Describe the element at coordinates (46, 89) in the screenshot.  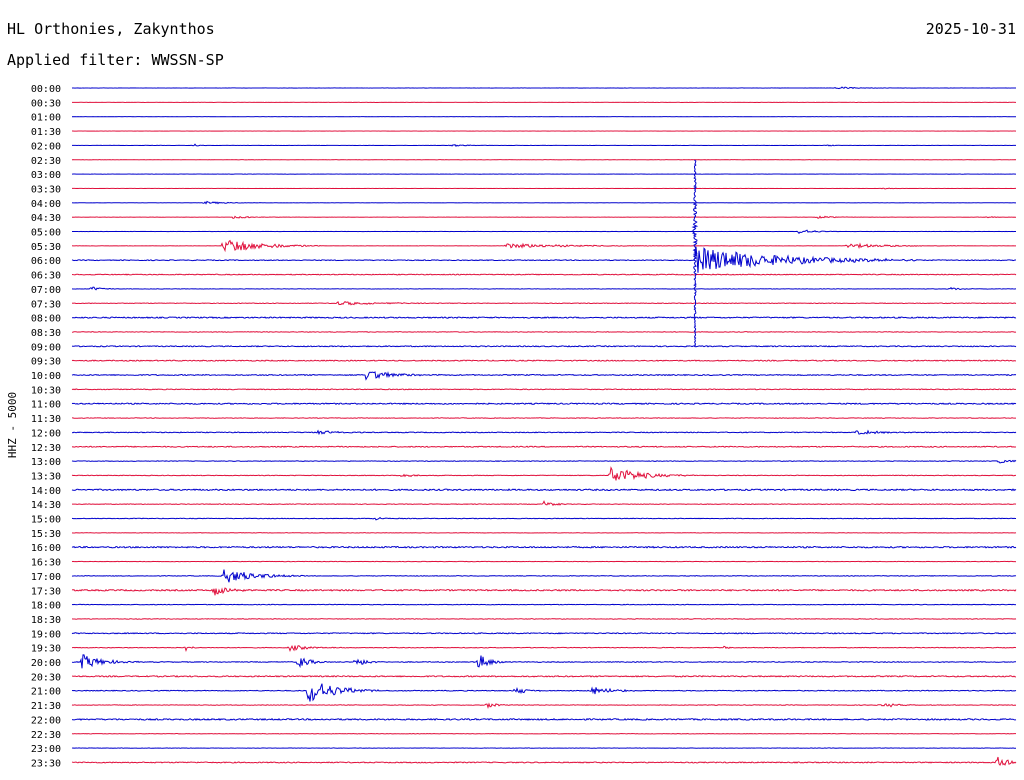
I see `time-label: 00:00` at that location.